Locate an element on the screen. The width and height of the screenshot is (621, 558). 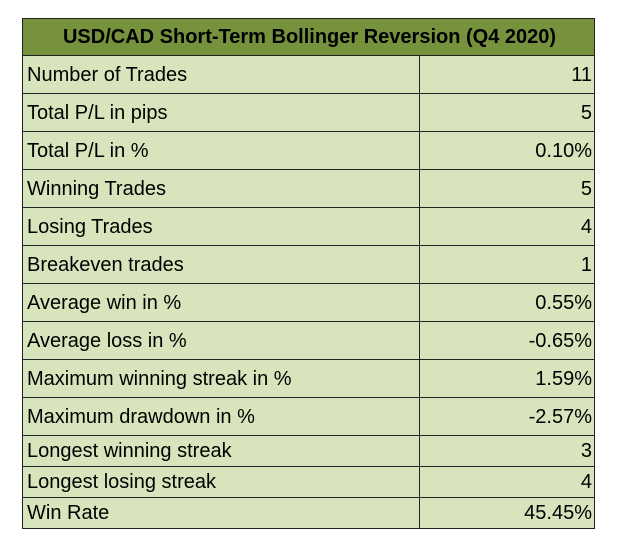
table-row: Win Rate 45.45% is located at coordinates (309, 513).